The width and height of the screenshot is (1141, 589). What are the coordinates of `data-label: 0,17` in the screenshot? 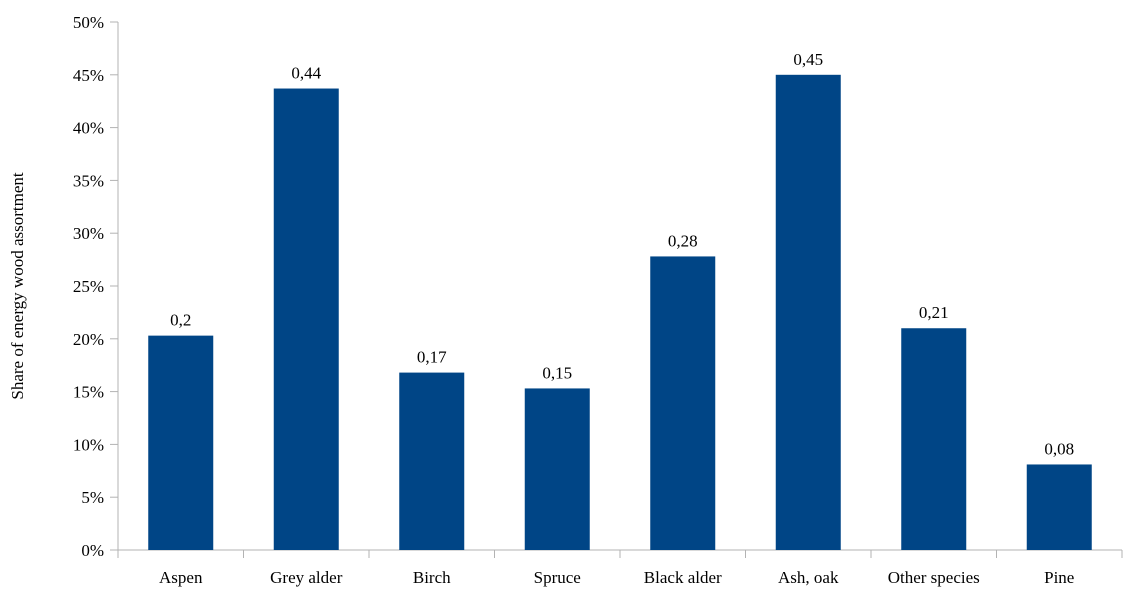 It's located at (432, 357).